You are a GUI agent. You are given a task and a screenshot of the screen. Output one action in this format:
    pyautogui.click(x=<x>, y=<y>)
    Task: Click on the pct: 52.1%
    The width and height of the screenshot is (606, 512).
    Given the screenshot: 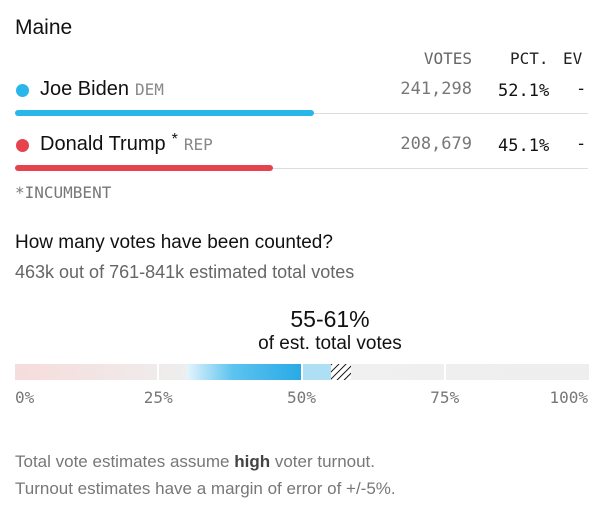 What is the action you would take?
    pyautogui.click(x=524, y=91)
    